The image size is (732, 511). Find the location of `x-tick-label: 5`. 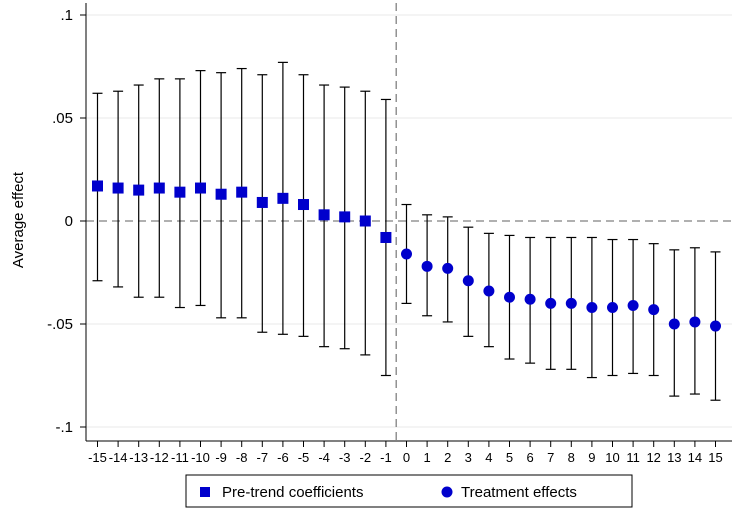

x-tick-label: 5 is located at coordinates (509, 457).